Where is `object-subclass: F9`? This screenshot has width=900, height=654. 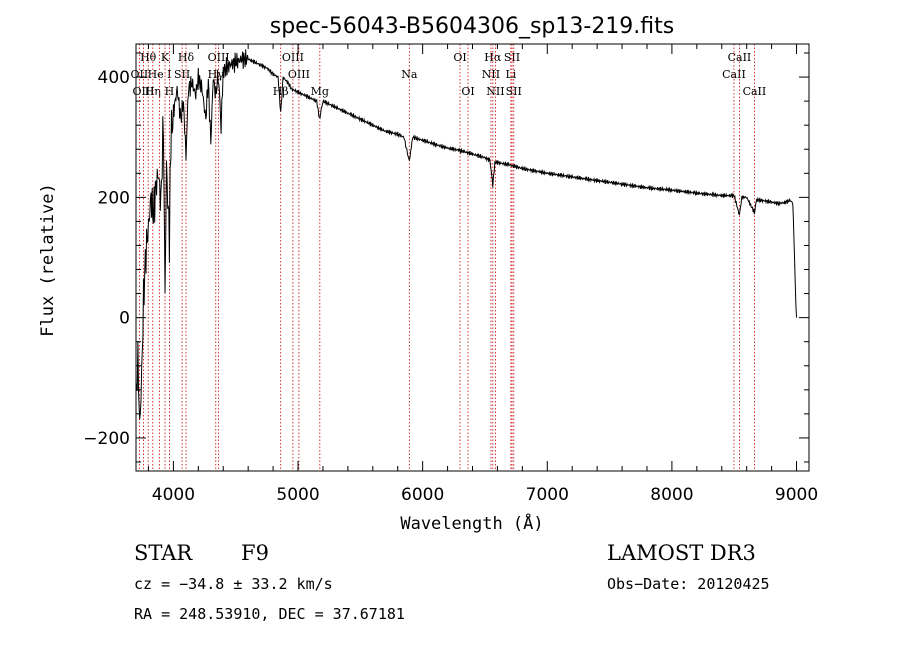 object-subclass: F9 is located at coordinates (255, 553).